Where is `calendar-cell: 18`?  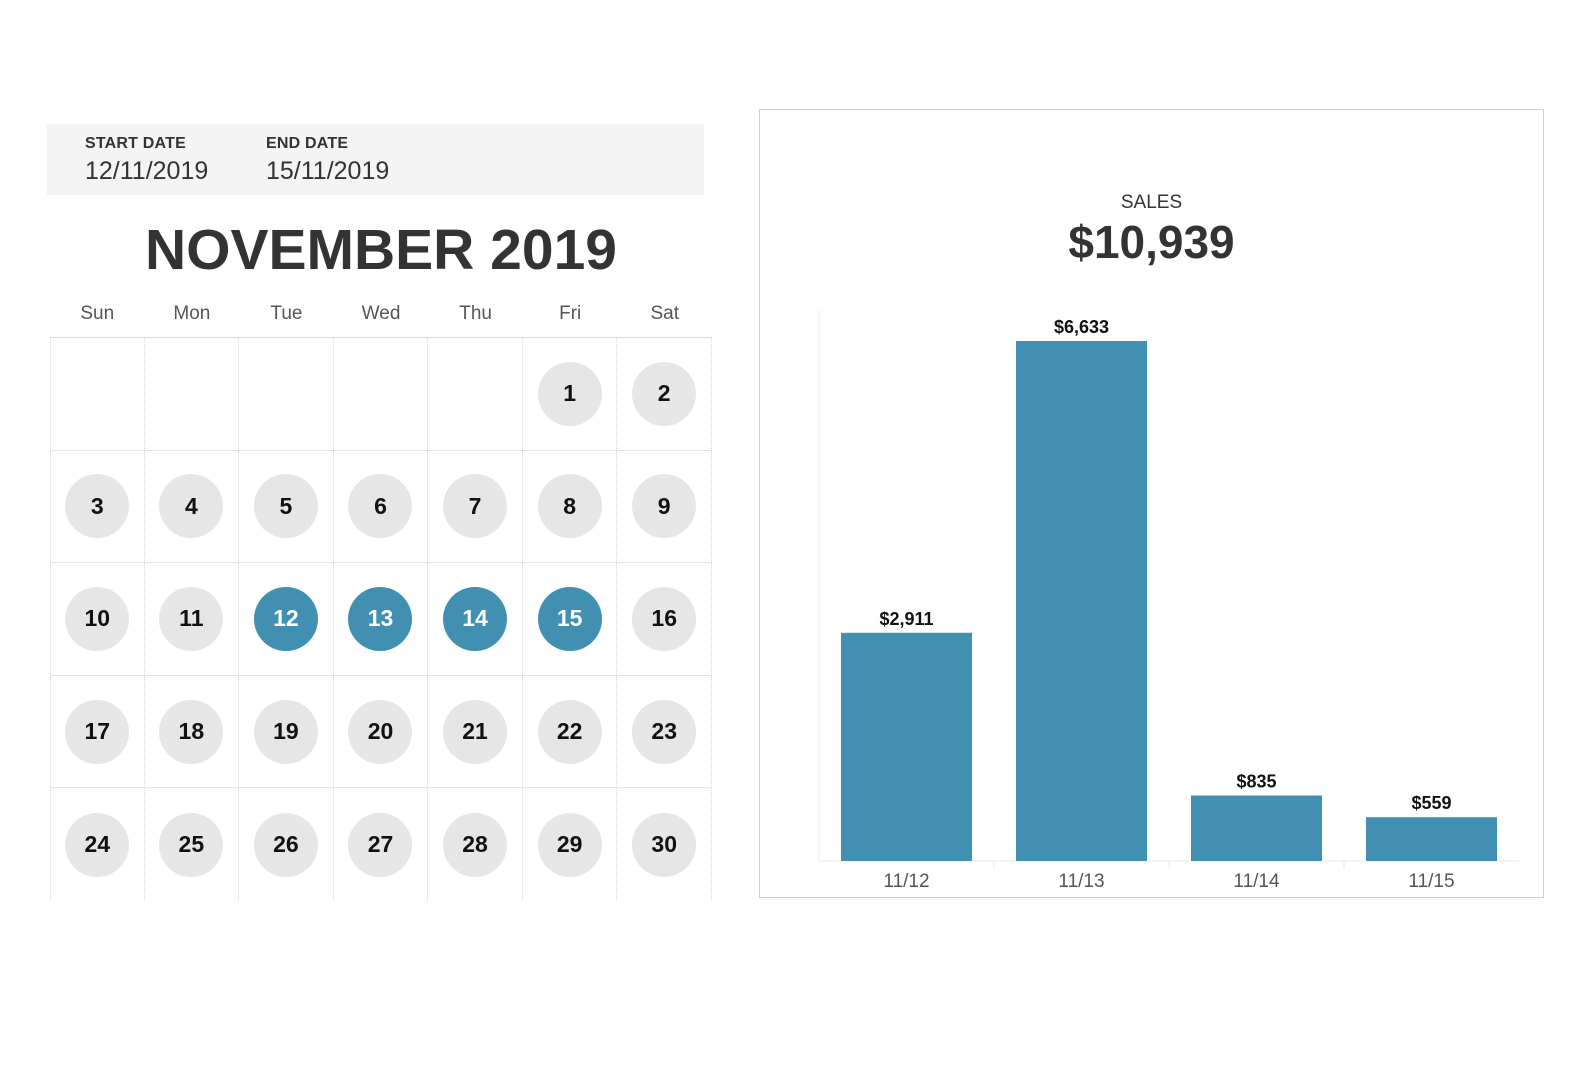 calendar-cell: 18 is located at coordinates (192, 732).